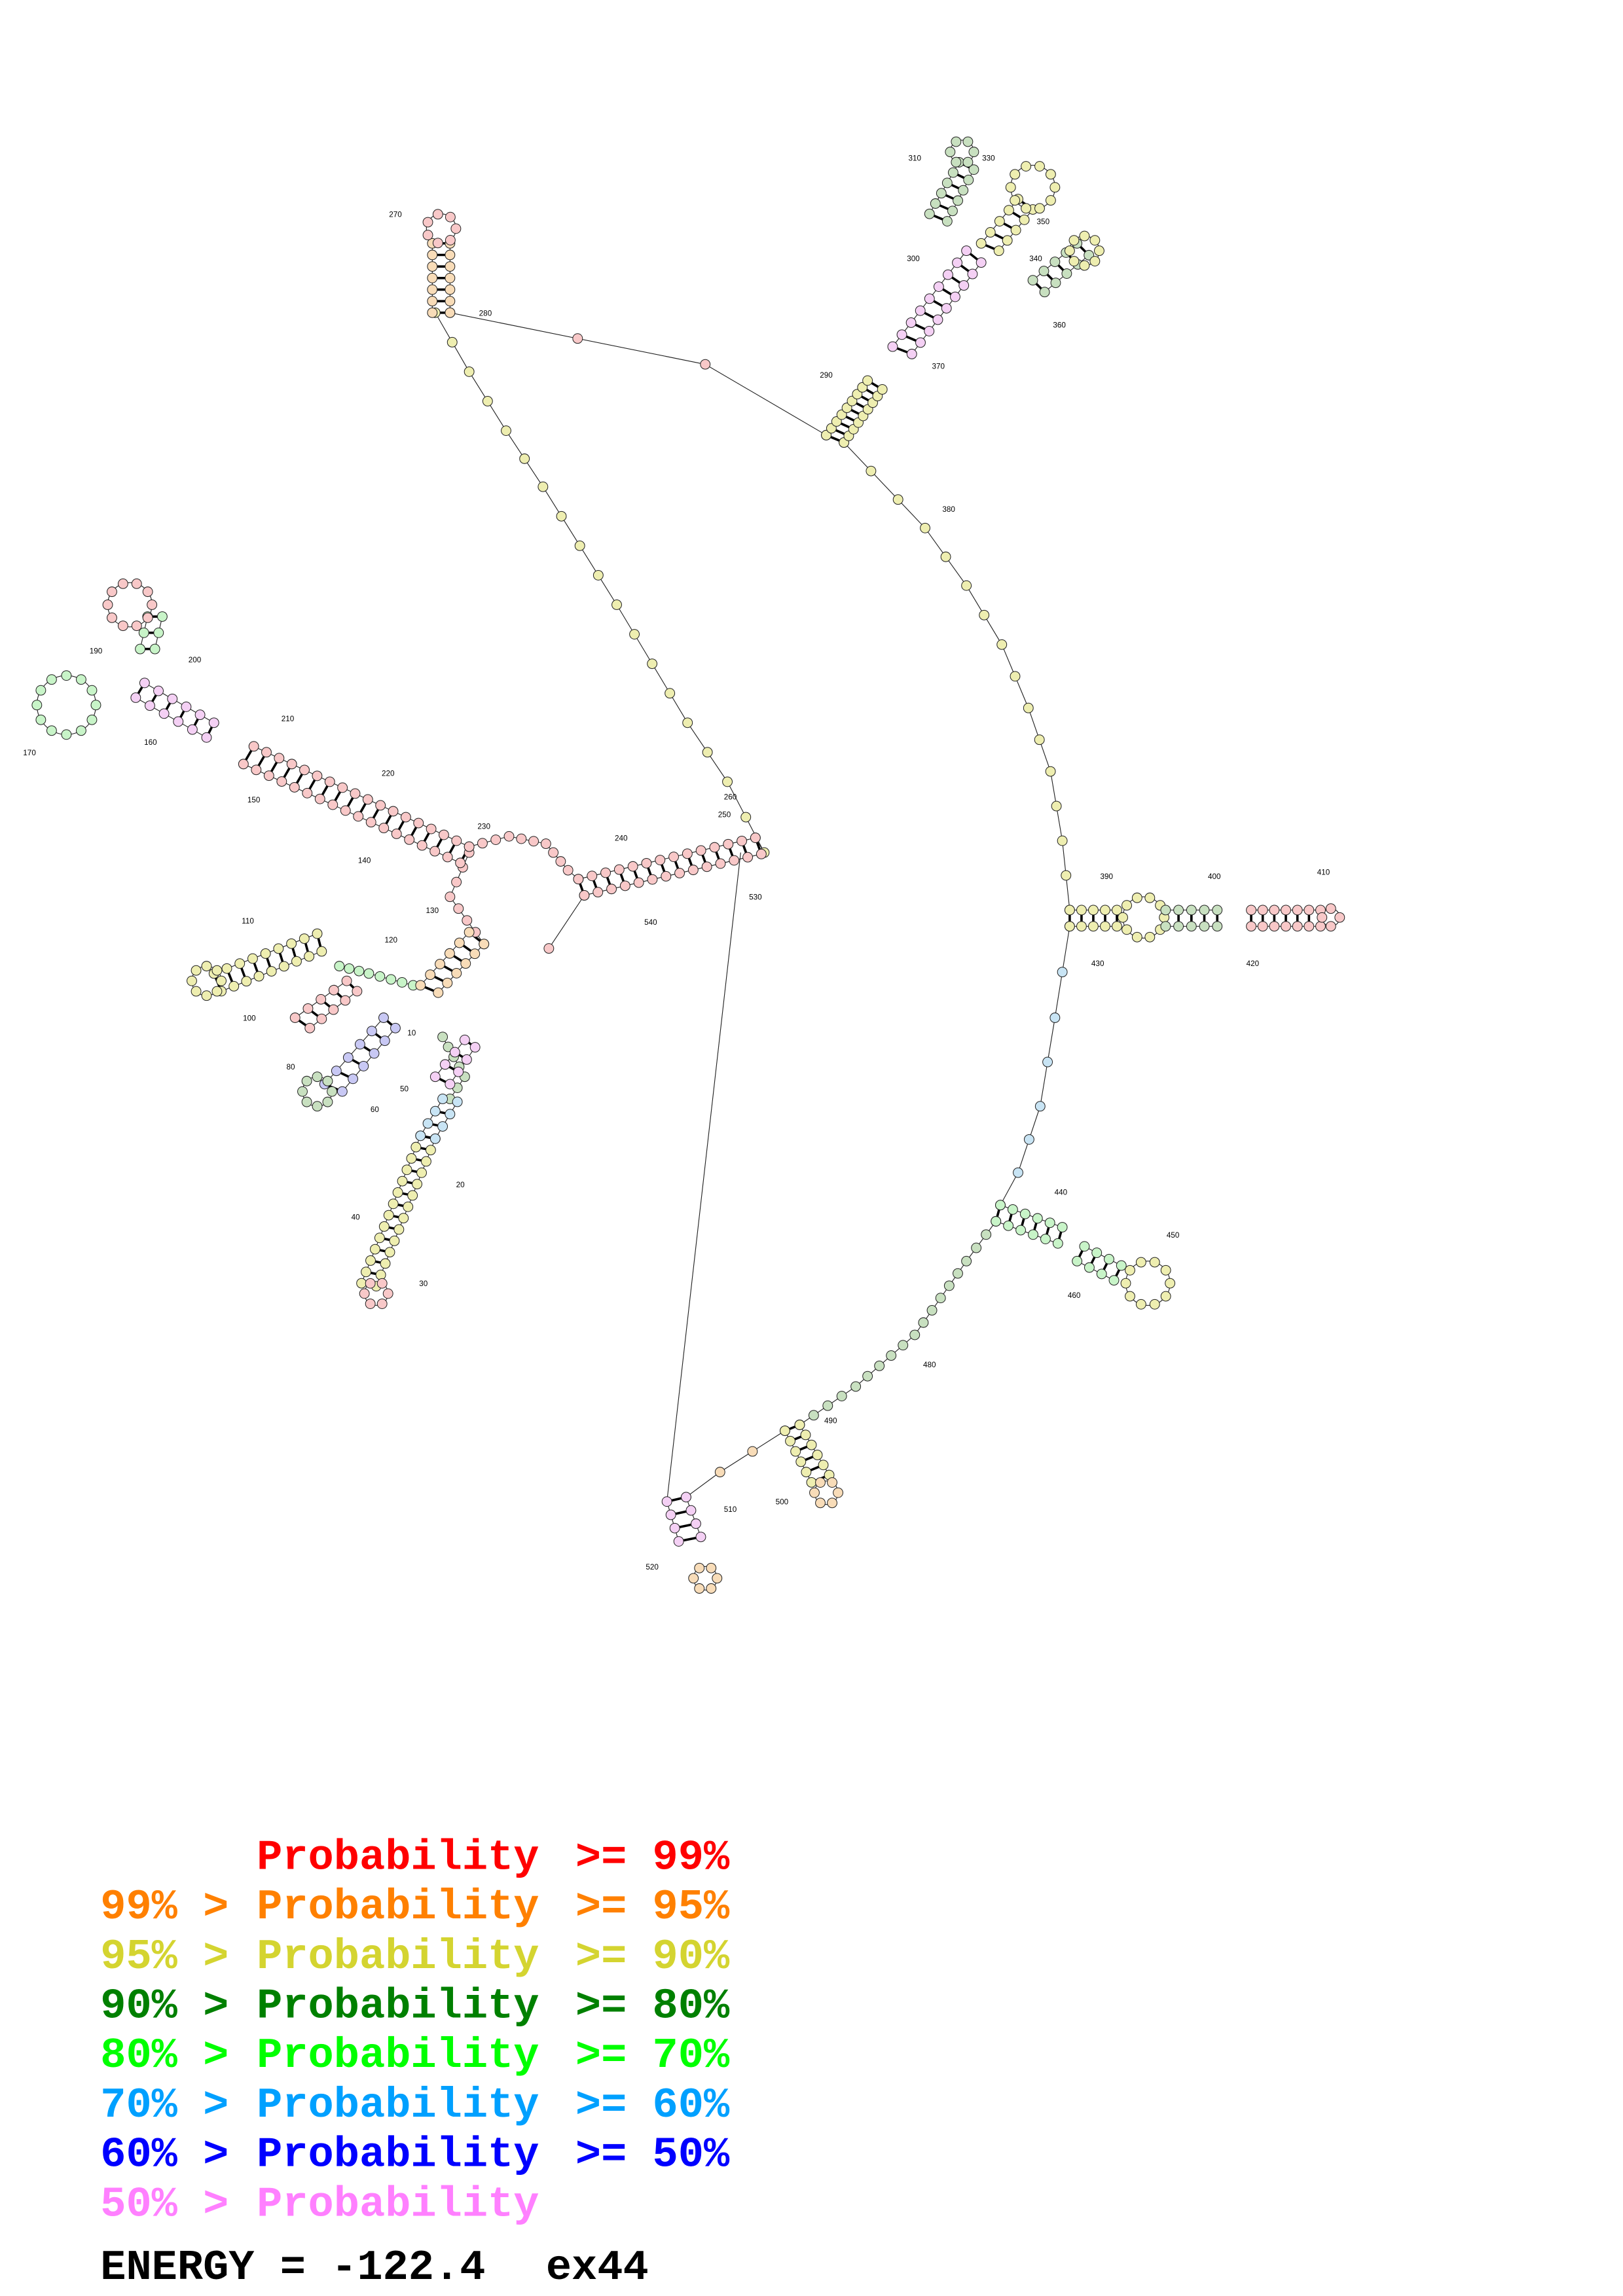  I want to click on position-label: 200, so click(195, 660).